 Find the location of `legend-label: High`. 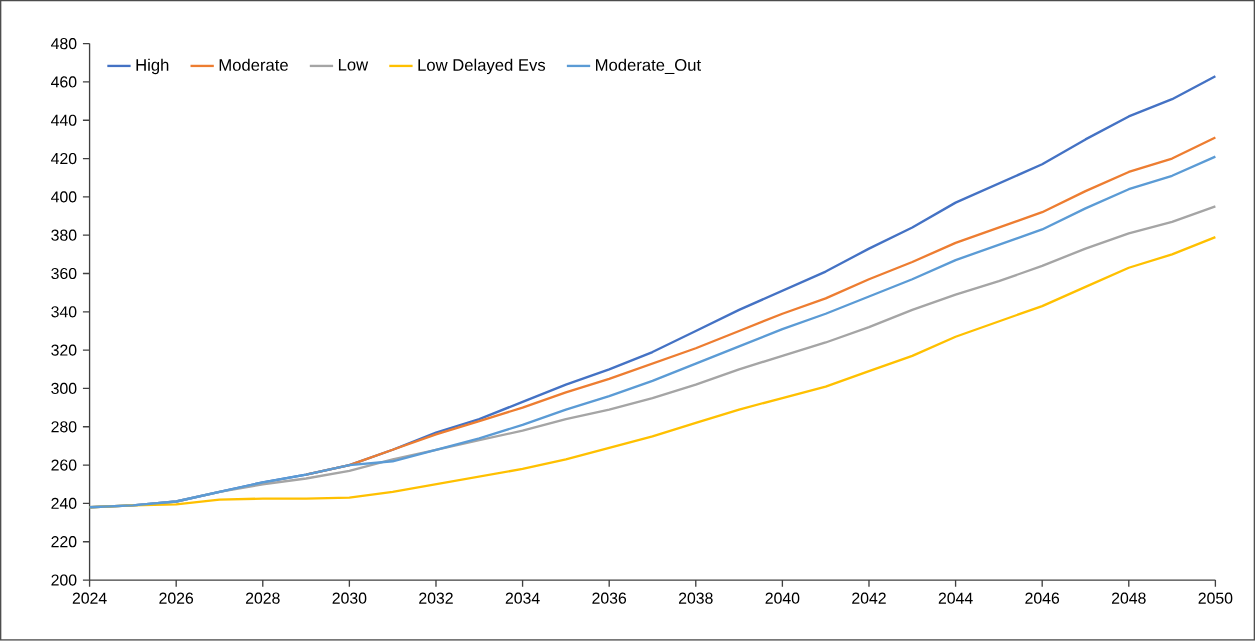

legend-label: High is located at coordinates (152, 66).